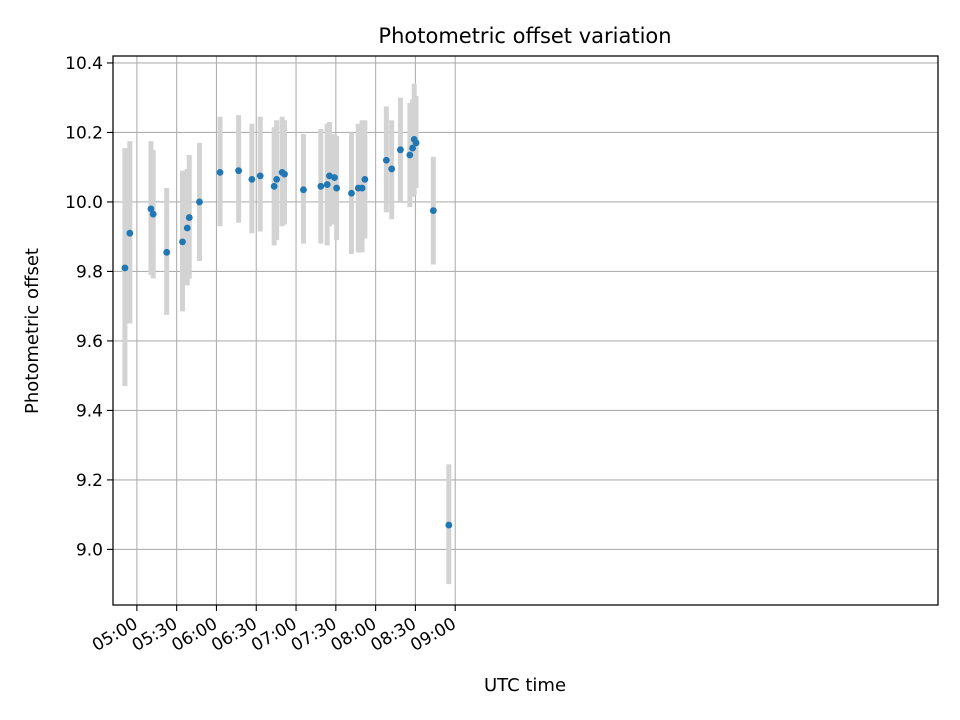  Describe the element at coordinates (32, 331) in the screenshot. I see `y-axis-label: Photometric offset` at that location.